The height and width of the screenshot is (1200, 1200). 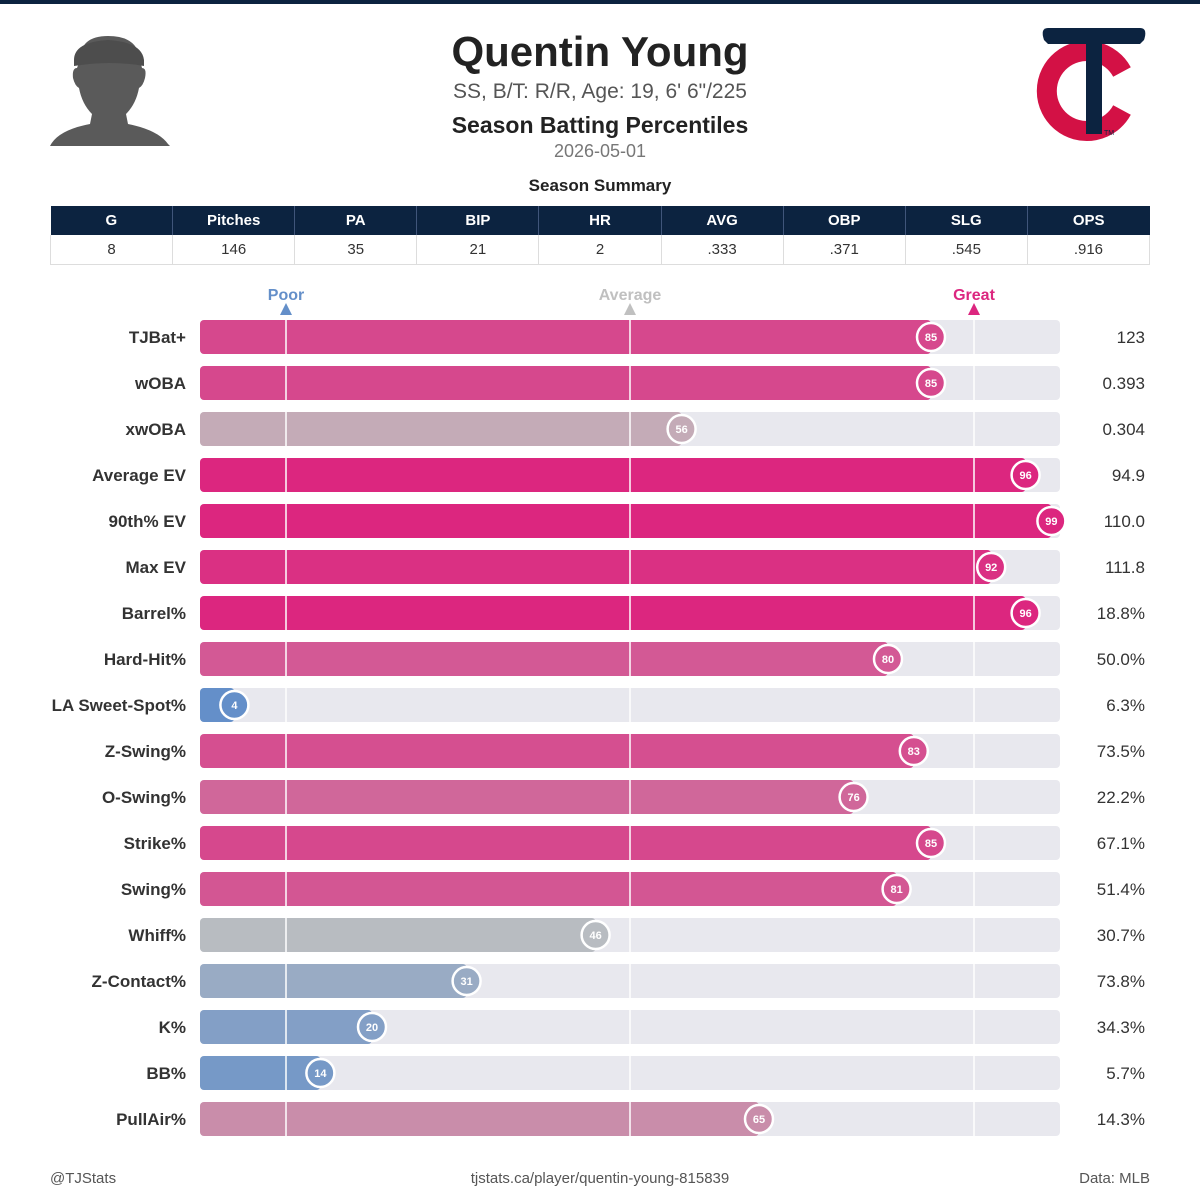 I want to click on metric-label: Z-Contact%, so click(x=139, y=981).